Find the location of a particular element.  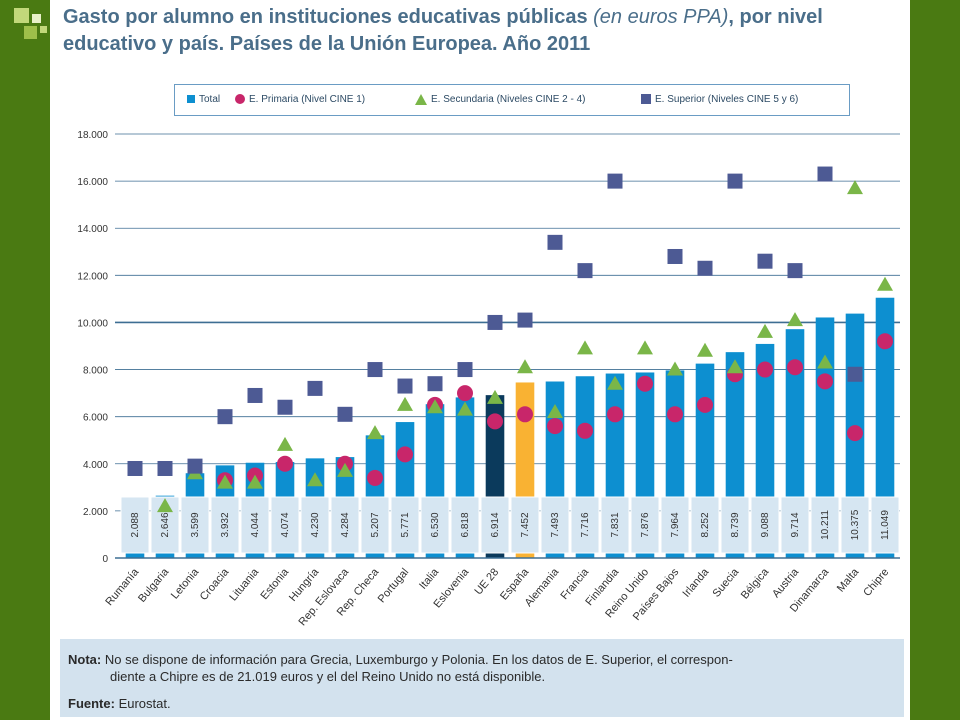

value-label: 10.211 is located at coordinates (825, 525).